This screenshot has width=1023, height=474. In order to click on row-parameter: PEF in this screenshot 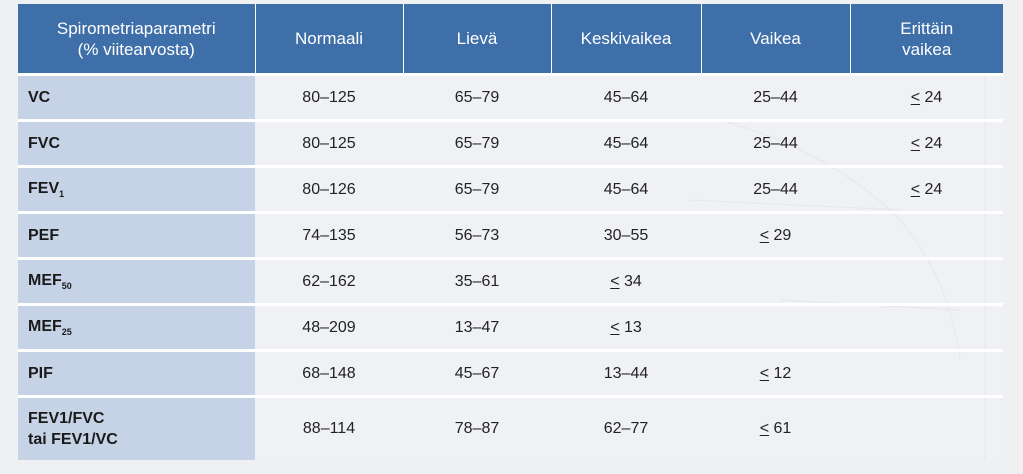, I will do `click(136, 235)`.